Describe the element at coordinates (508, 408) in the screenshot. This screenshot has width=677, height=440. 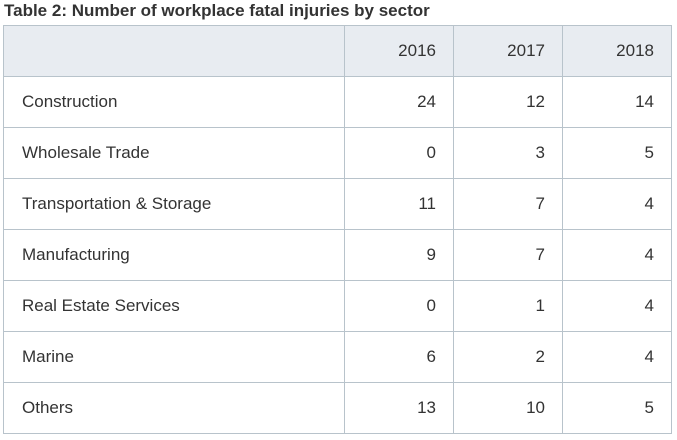
I see `value-cell: 10` at that location.